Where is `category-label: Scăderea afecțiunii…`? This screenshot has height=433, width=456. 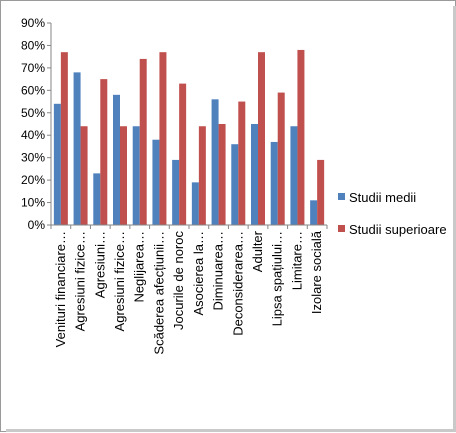
category-label: Scăderea afecțiunii… is located at coordinates (158, 293).